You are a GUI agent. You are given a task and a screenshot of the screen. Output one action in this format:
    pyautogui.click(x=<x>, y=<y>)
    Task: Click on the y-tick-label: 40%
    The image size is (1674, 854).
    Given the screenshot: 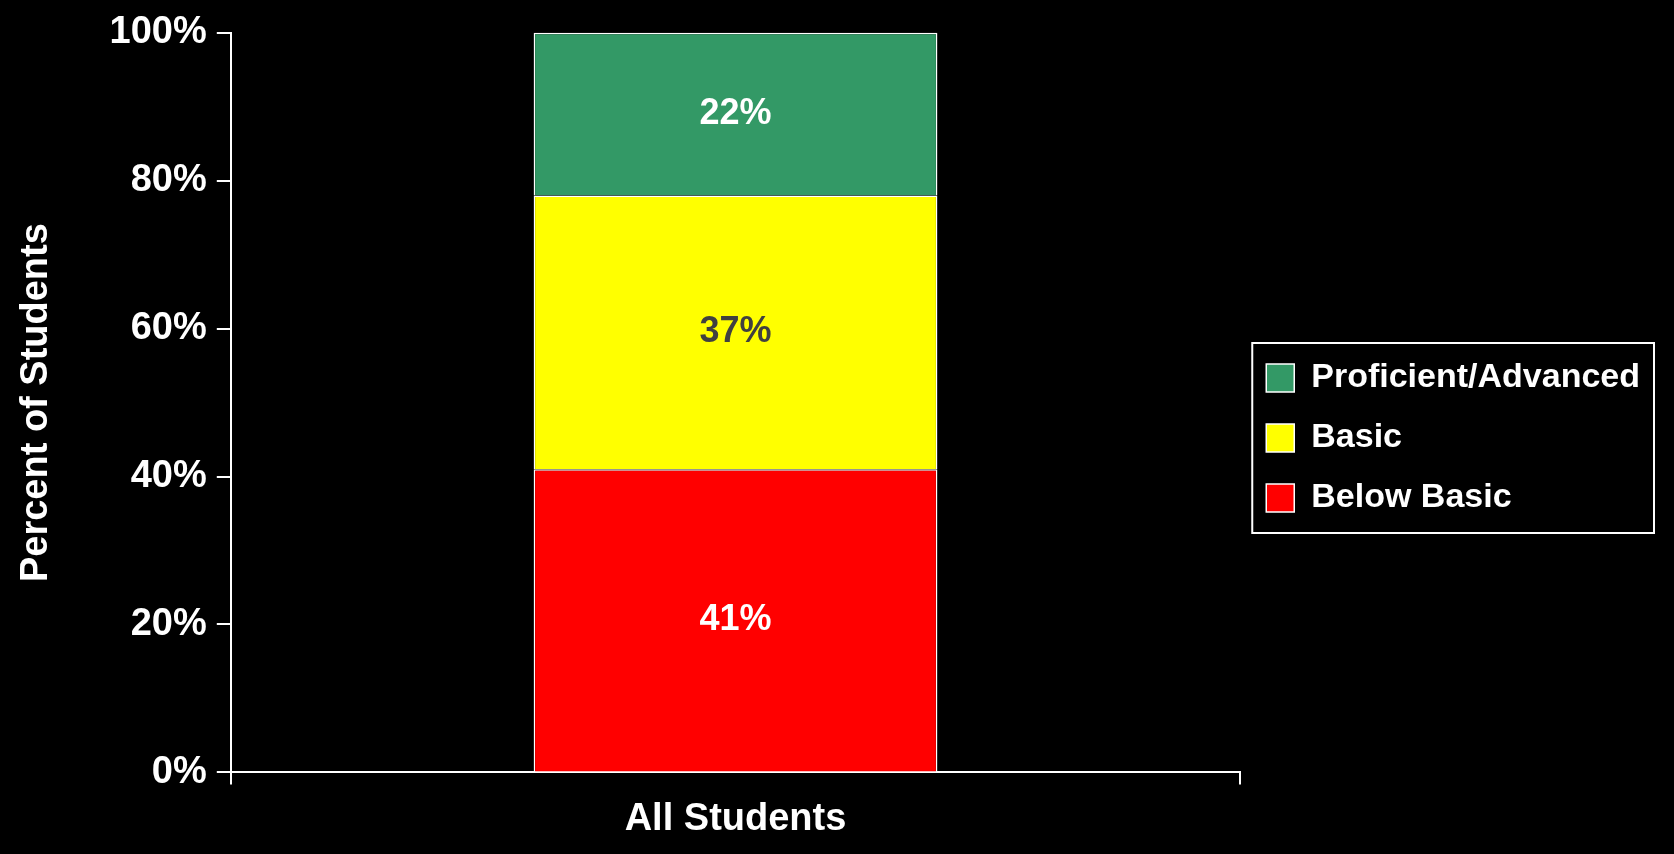 What is the action you would take?
    pyautogui.click(x=168, y=474)
    